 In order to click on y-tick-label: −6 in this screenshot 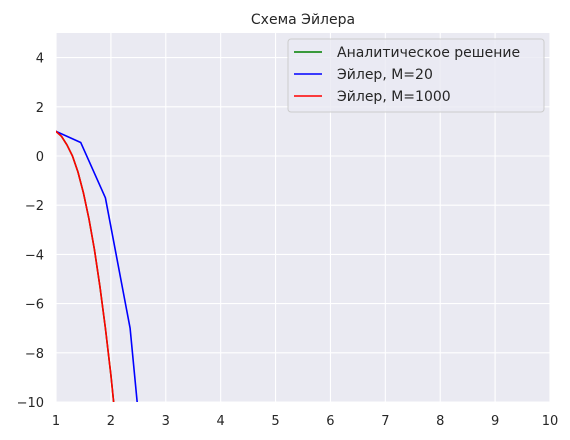, I will do `click(34, 305)`.